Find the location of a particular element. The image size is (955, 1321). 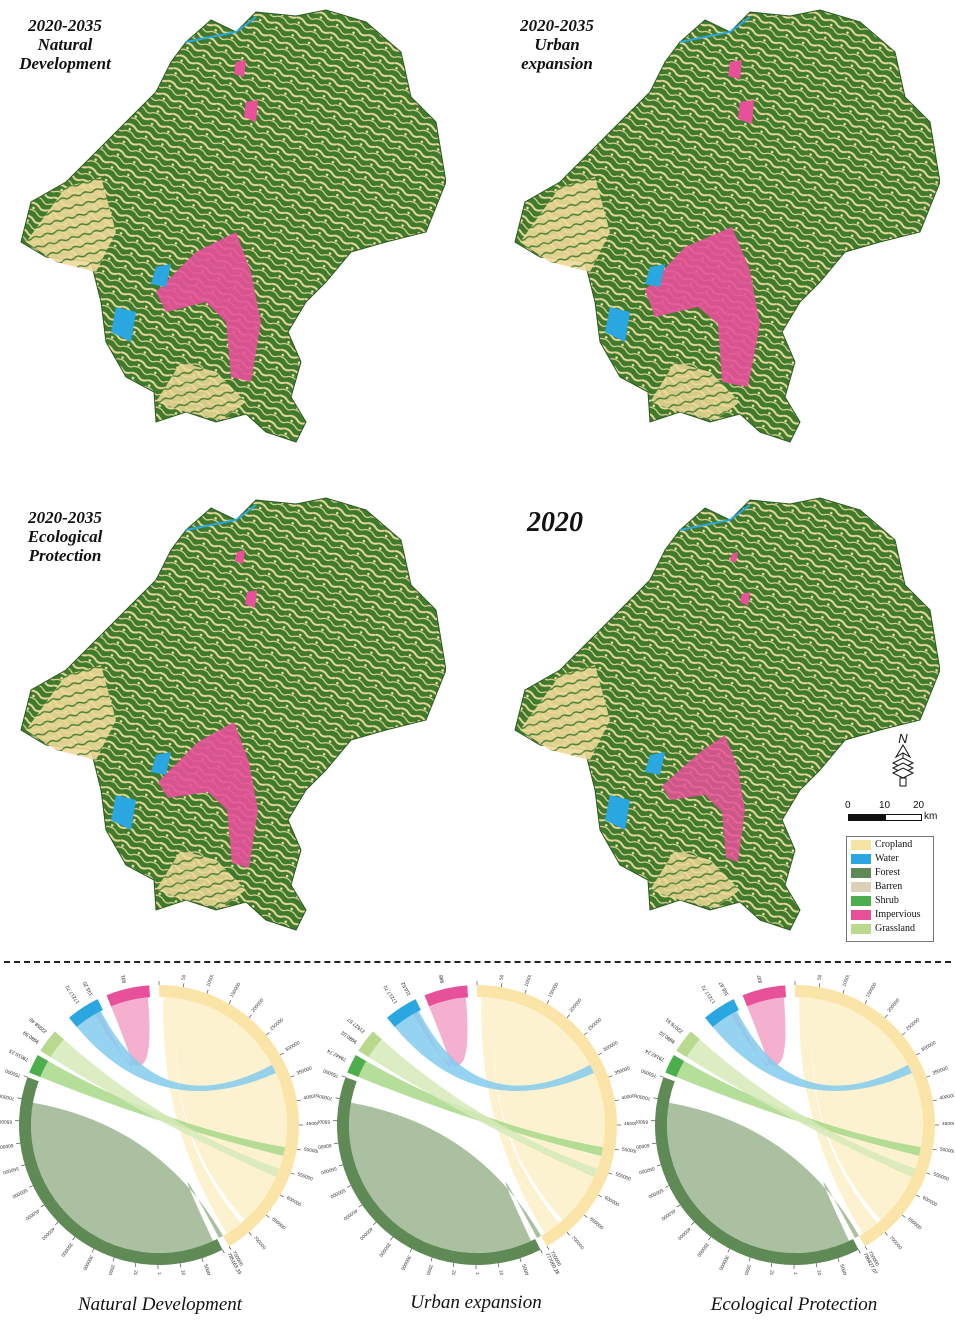

chord-segment-label: 79442.74 is located at coordinates (337, 1054).